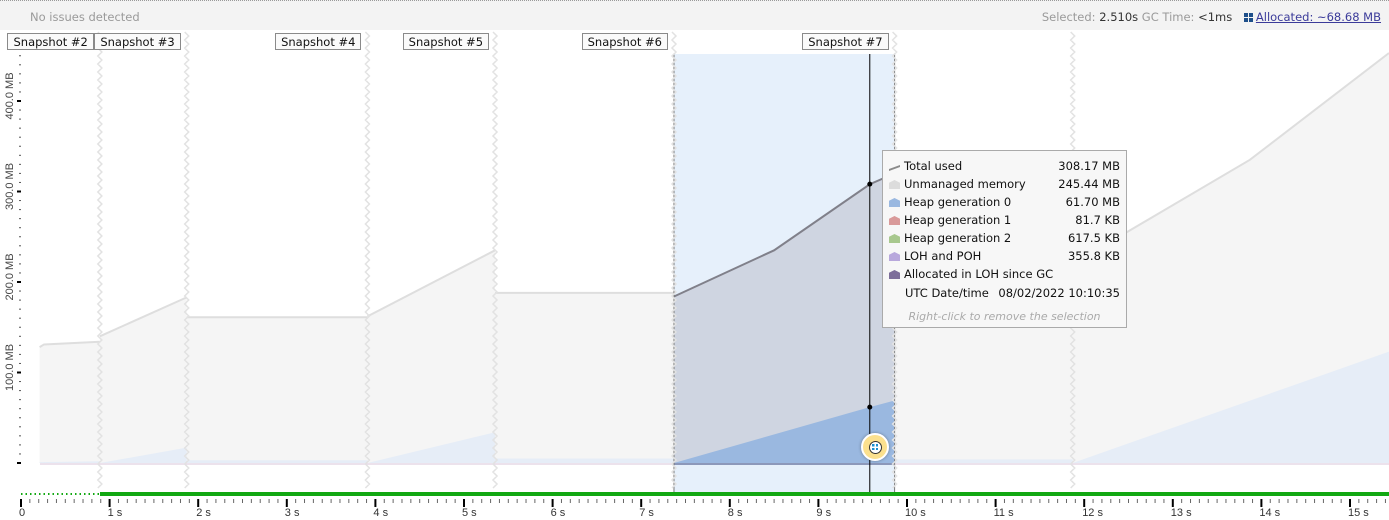 Image resolution: width=1389 pixels, height=520 pixels. What do you see at coordinates (469, 513) in the screenshot?
I see `x-tick-label: 5 s` at bounding box center [469, 513].